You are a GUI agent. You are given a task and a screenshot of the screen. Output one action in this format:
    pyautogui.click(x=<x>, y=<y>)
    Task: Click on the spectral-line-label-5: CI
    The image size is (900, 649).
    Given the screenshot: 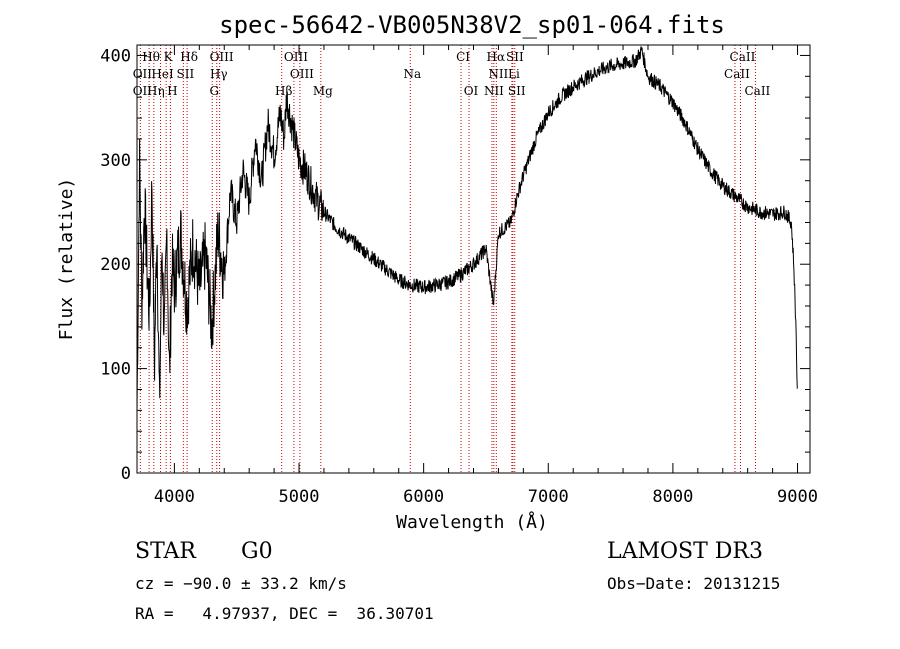 What is the action you would take?
    pyautogui.click(x=463, y=57)
    